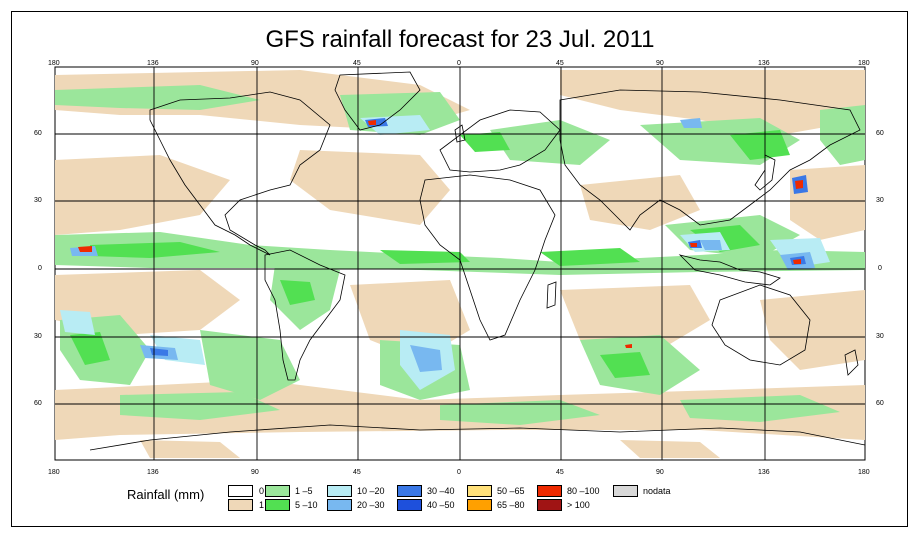 The height and width of the screenshot is (539, 920). Describe the element at coordinates (166, 494) in the screenshot. I see `legend-title: Rainfall (mm)` at that location.